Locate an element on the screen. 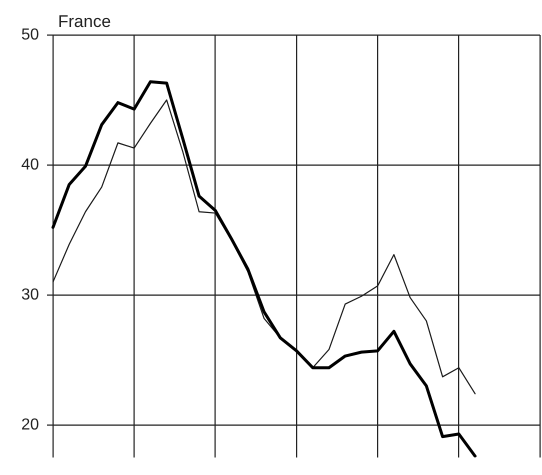 Image resolution: width=542 pixels, height=475 pixels. chart-title: France is located at coordinates (84, 22).